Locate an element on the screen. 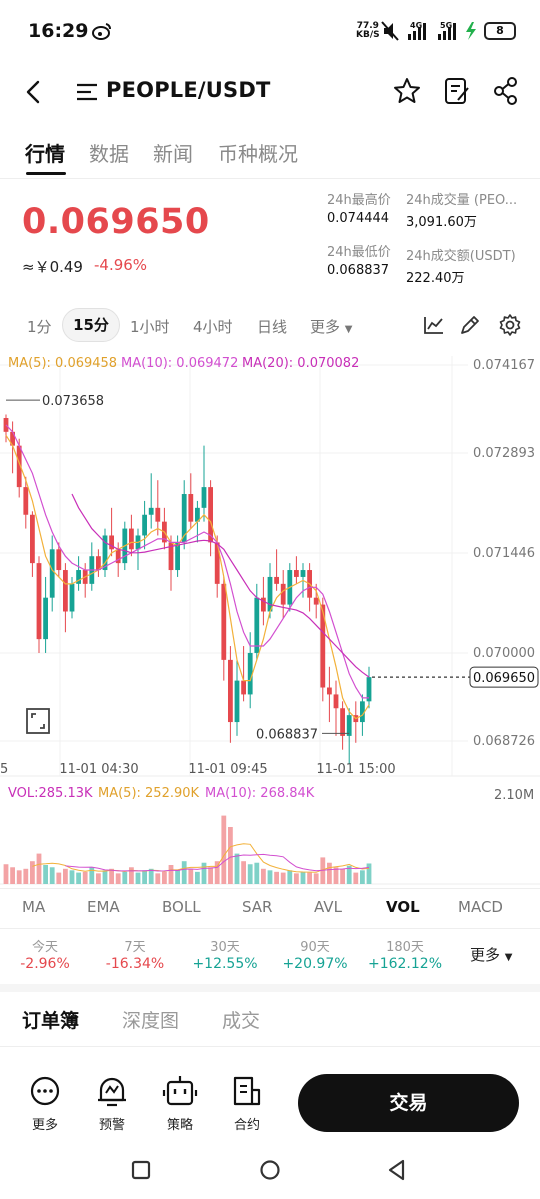 This screenshot has width=540, height=1199. x-tick-label: 11-01 09:45 is located at coordinates (227, 769).